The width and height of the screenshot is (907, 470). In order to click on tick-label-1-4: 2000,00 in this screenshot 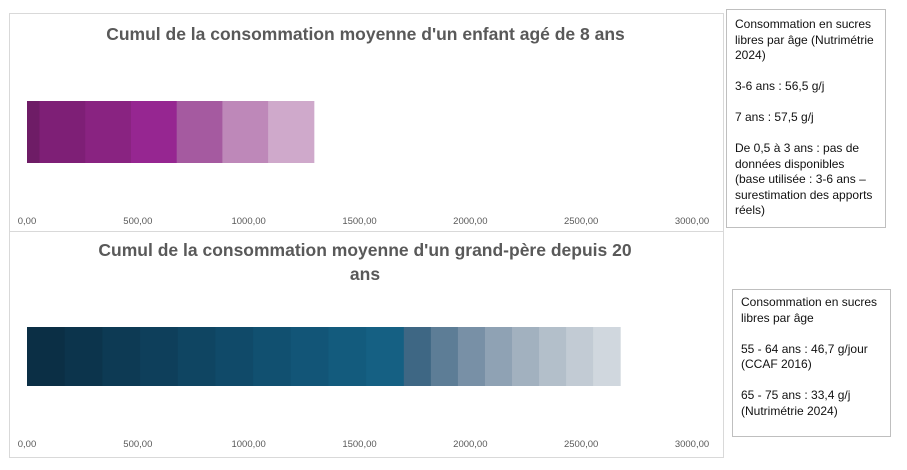, I will do `click(470, 444)`.